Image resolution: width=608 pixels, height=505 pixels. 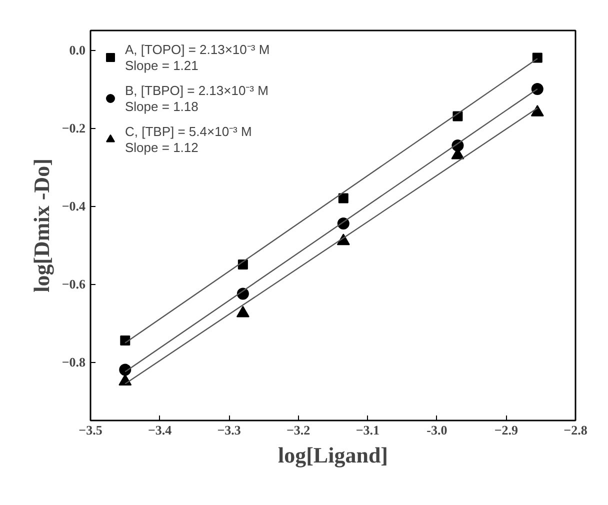 I want to click on legend-label: C, [TBP] = 5.4×10⁻³ M Slope = 1.12, so click(x=188, y=139).